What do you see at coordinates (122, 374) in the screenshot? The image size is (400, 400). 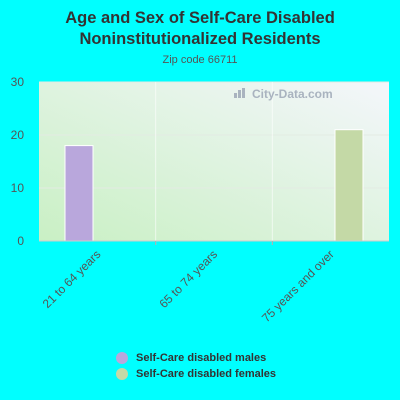 I see `legend-swatch-females` at bounding box center [122, 374].